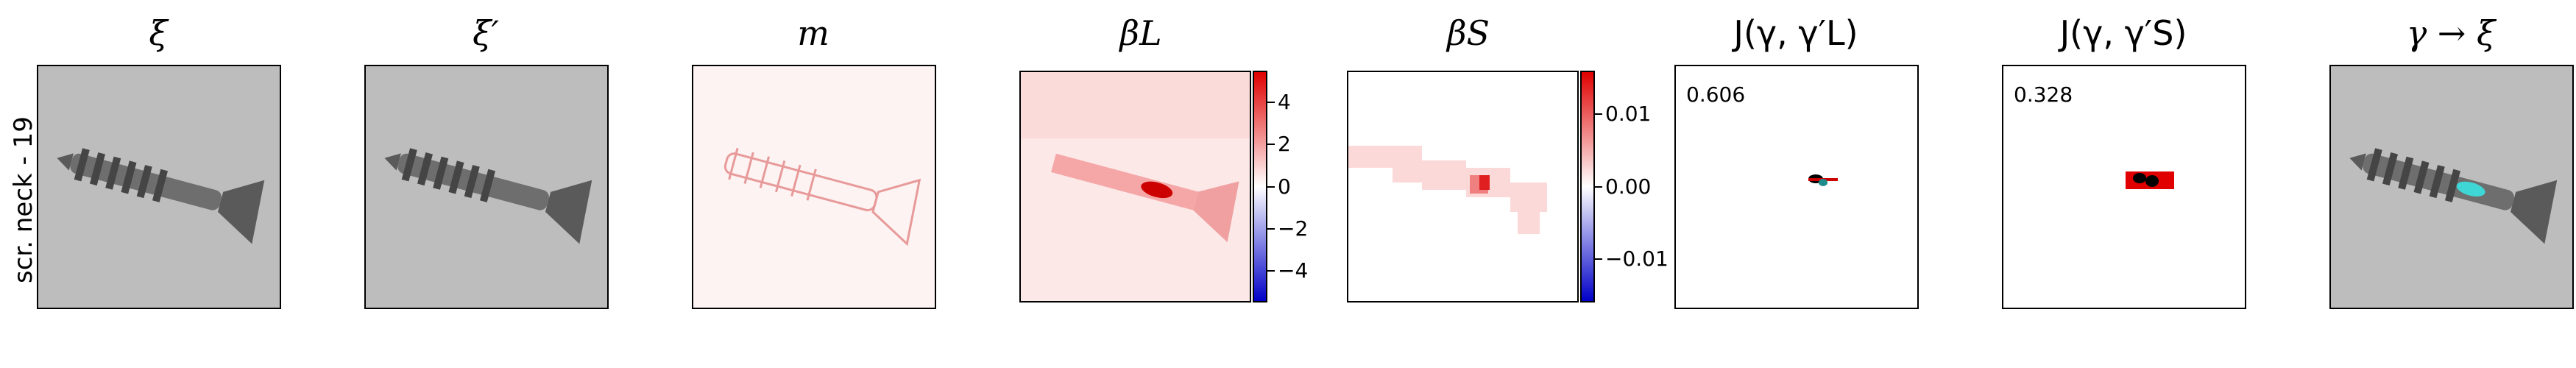 This screenshot has width=2576, height=368. I want to click on panel-xi-prime, so click(486, 187).